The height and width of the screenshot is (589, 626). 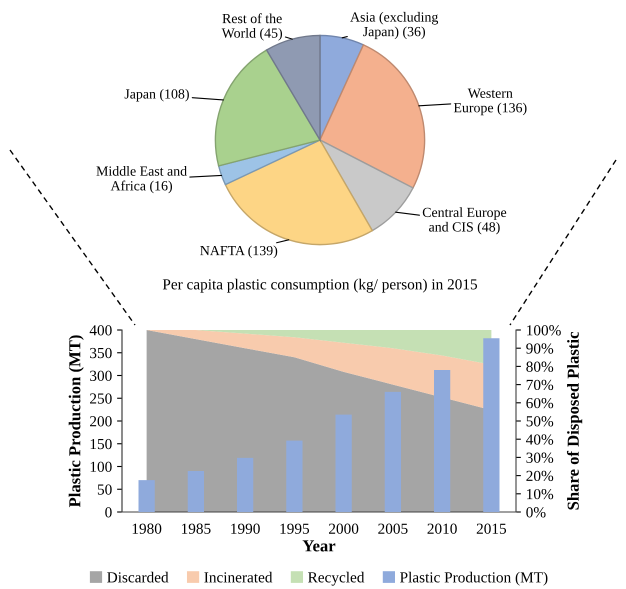 I want to click on x-axis-title: Year, so click(x=319, y=546).